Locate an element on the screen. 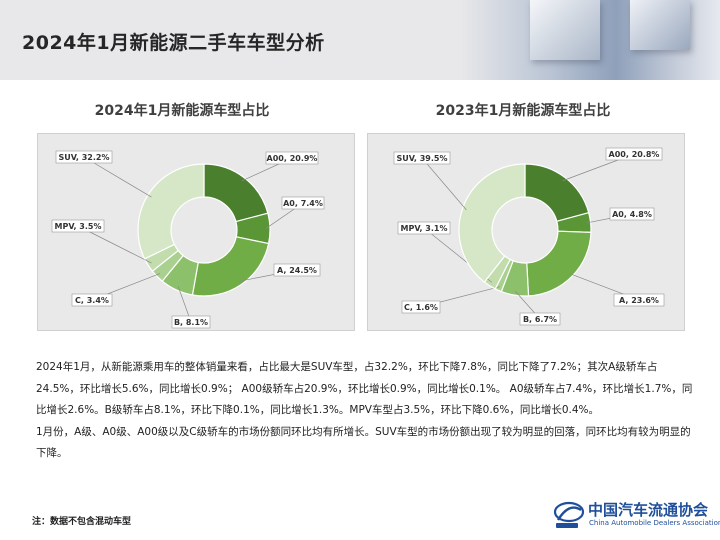  data-label-b: B, 8.1% is located at coordinates (191, 322).